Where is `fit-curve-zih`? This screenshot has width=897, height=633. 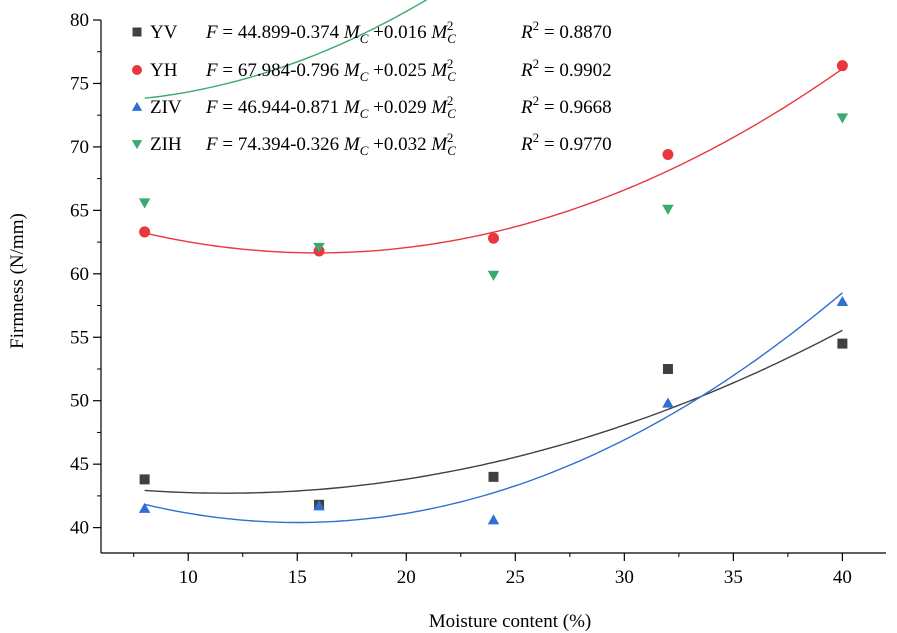 fit-curve-zih is located at coordinates (286, 49).